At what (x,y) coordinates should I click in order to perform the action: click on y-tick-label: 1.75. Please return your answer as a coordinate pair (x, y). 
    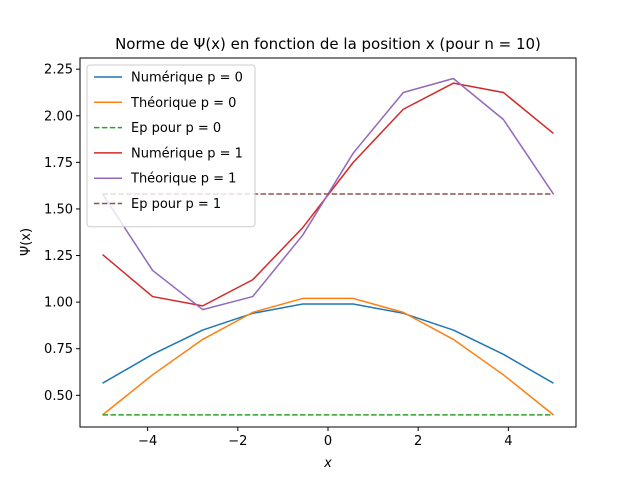
    Looking at the image, I should click on (58, 163).